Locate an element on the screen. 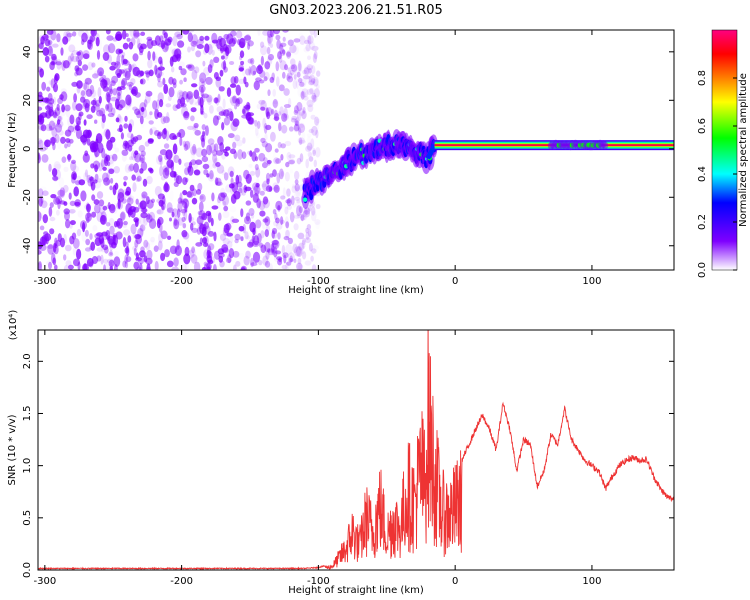 Image resolution: width=750 pixels, height=600 pixels. y-tick-label: -20 is located at coordinates (27, 197).